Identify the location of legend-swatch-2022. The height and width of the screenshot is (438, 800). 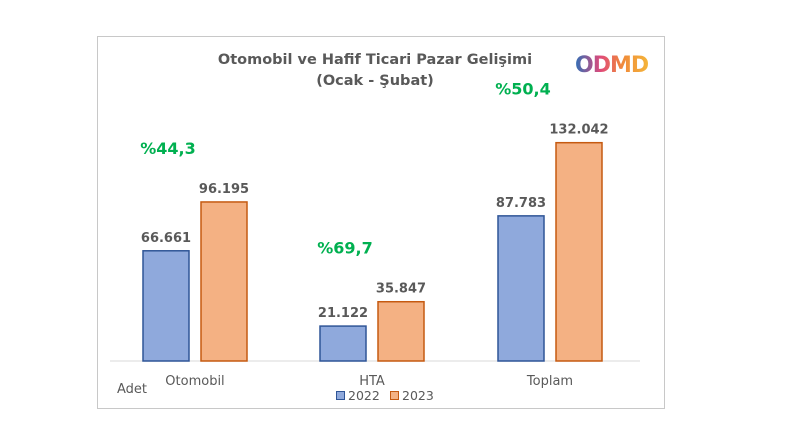
(340, 395).